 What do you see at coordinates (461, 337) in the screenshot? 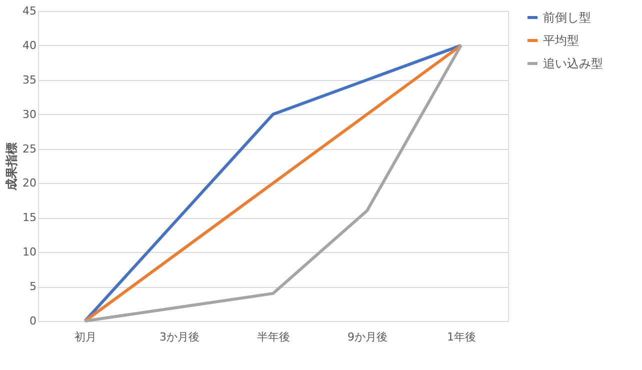
I see `x-tick-label: 1年後` at bounding box center [461, 337].